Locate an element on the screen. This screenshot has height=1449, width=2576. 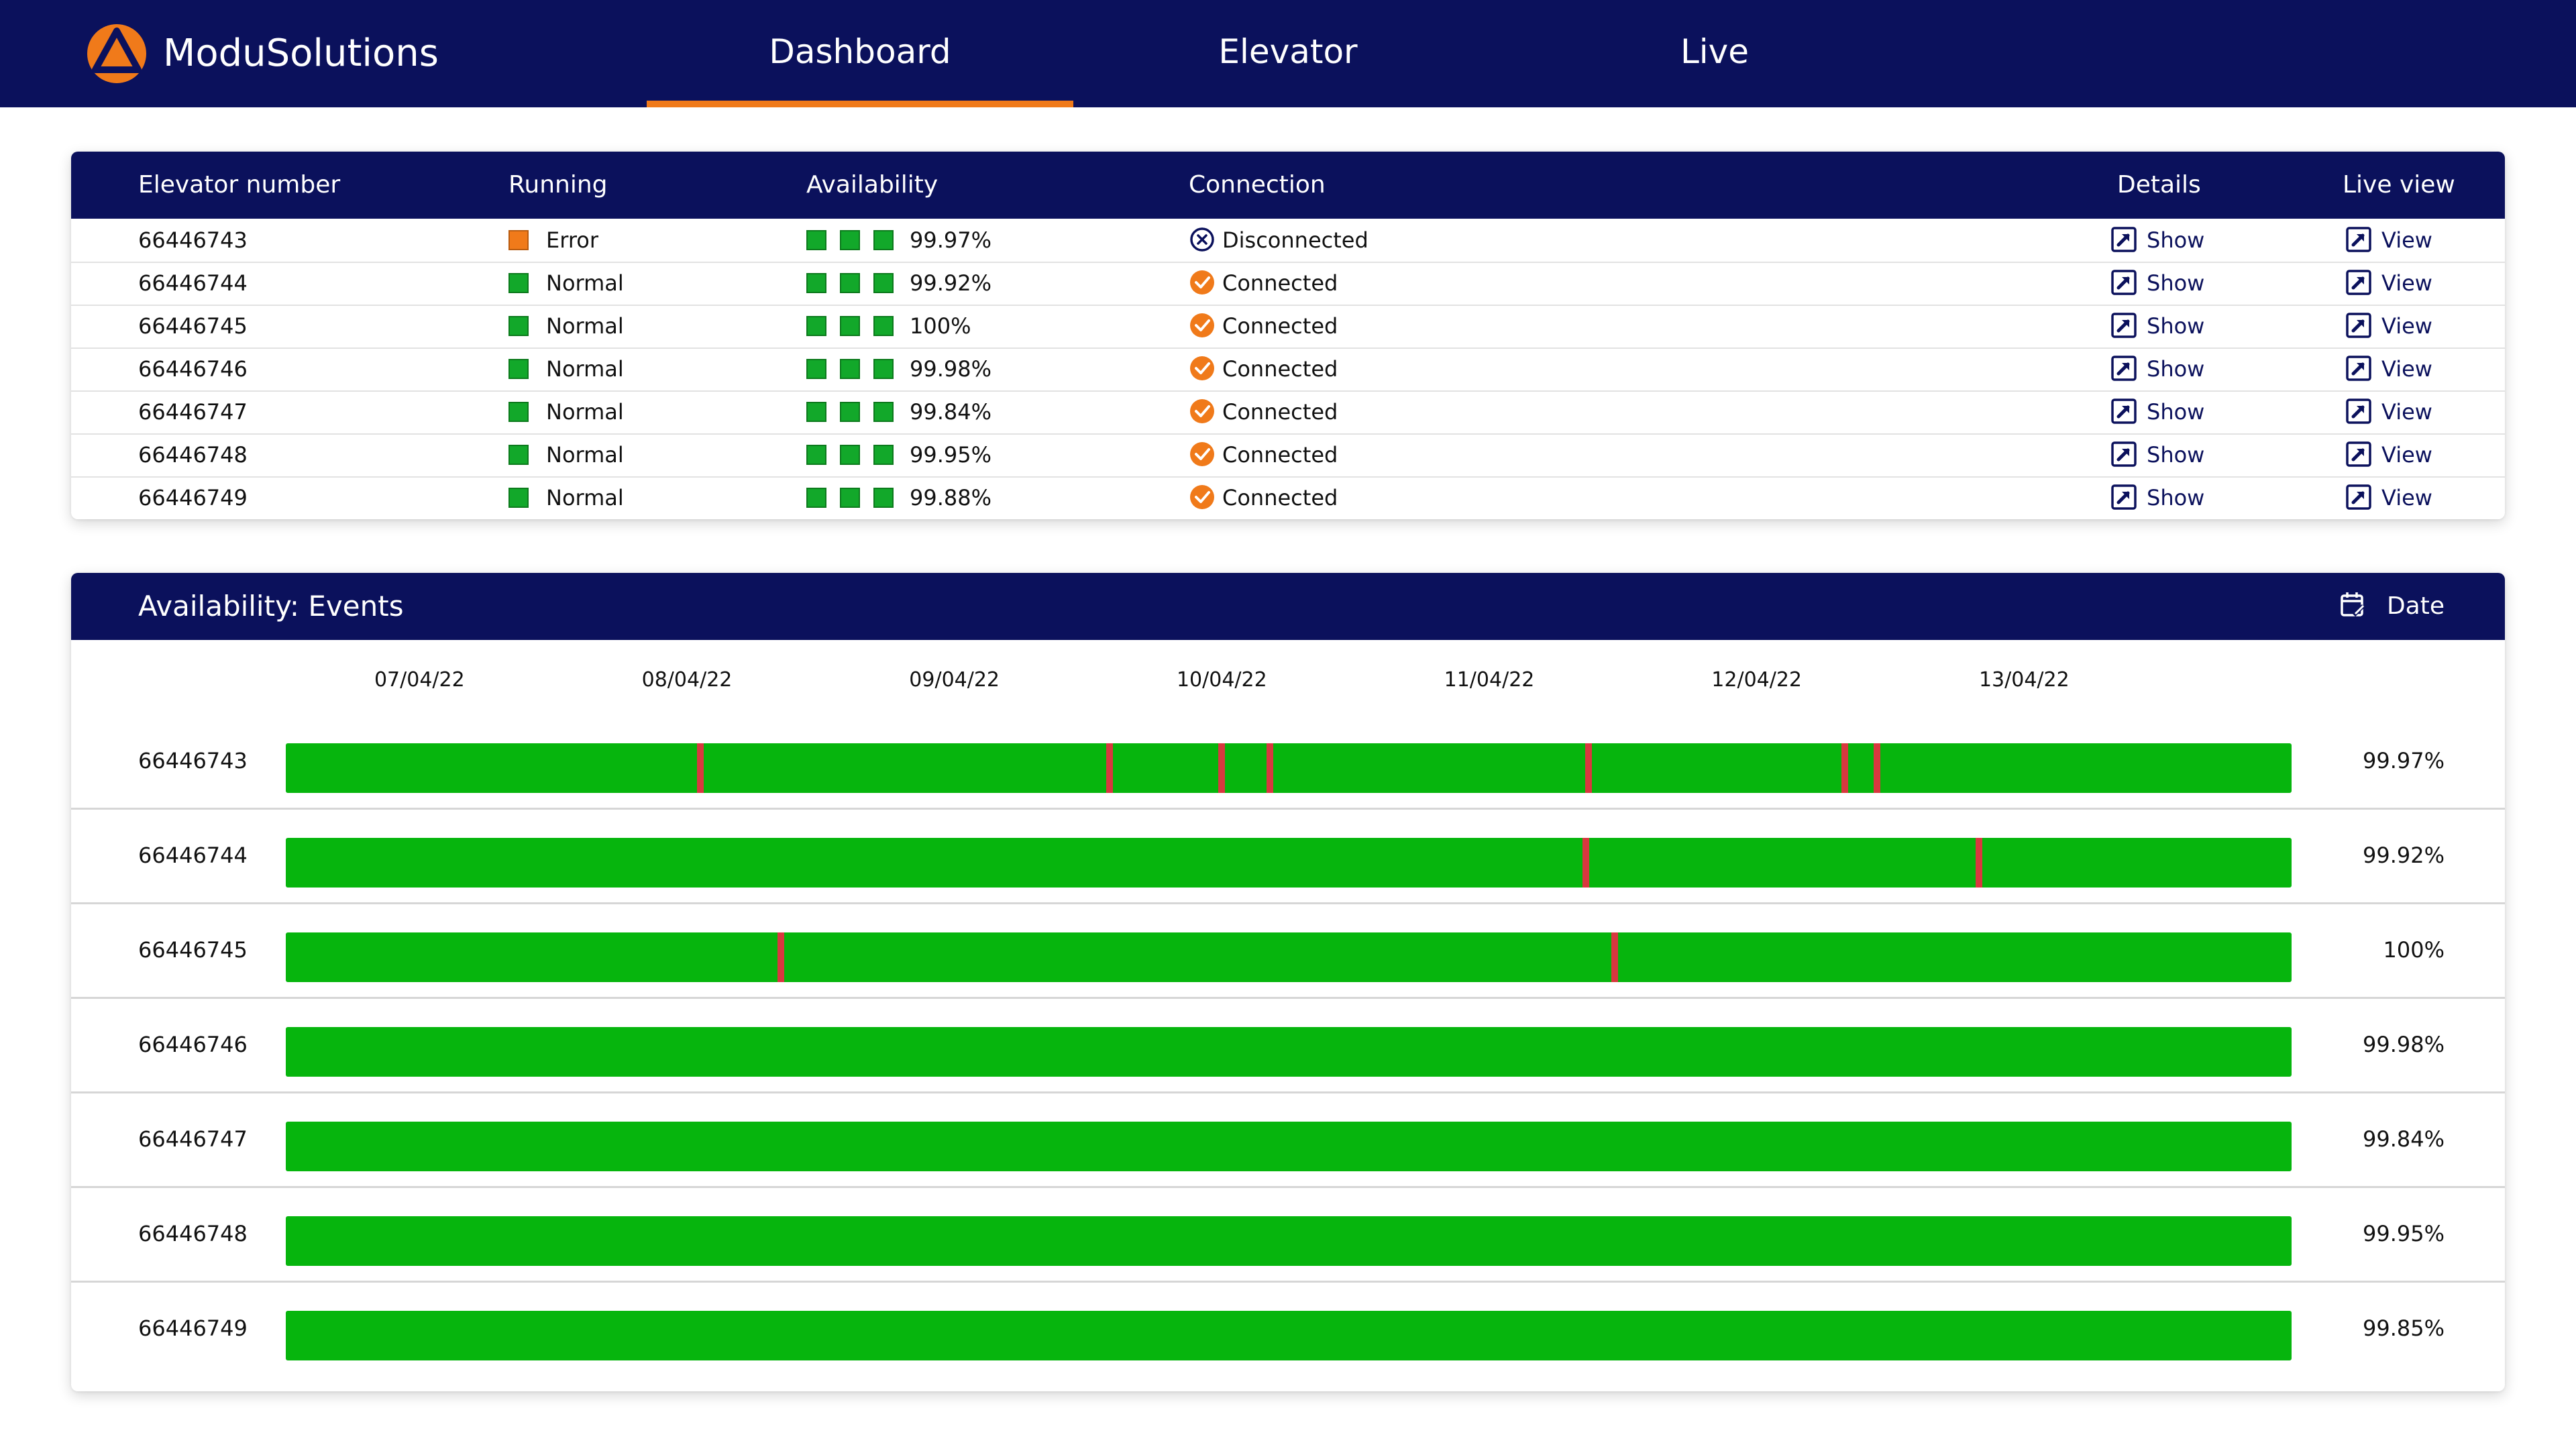
timeline-row: 66446748 99.95% is located at coordinates (1288, 1235).